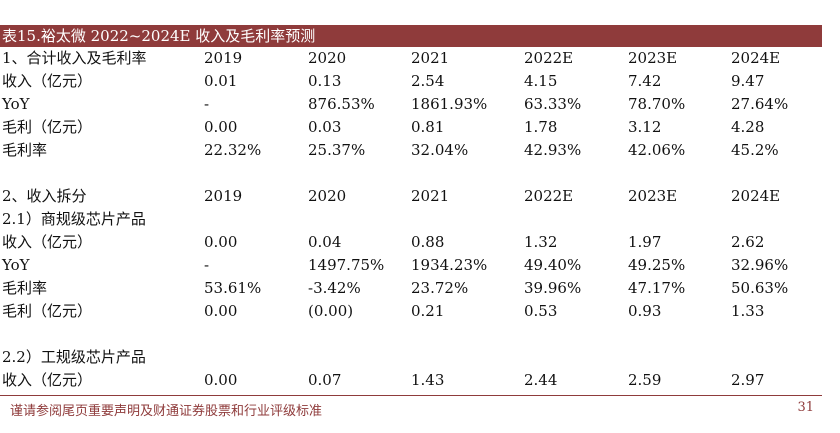 This screenshot has width=840, height=433. I want to click on value-cell: 1861.93%, so click(449, 104).